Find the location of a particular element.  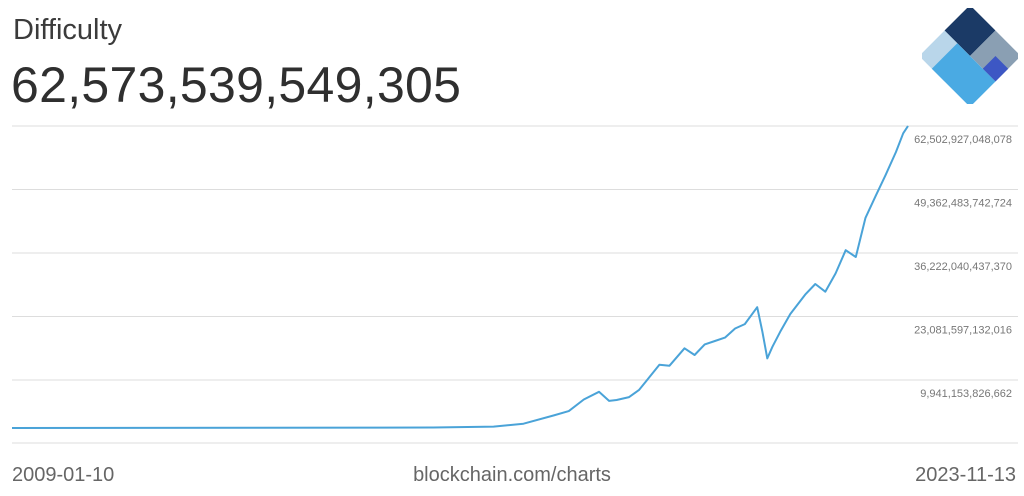

logo-block-cyan is located at coordinates (963, 73).